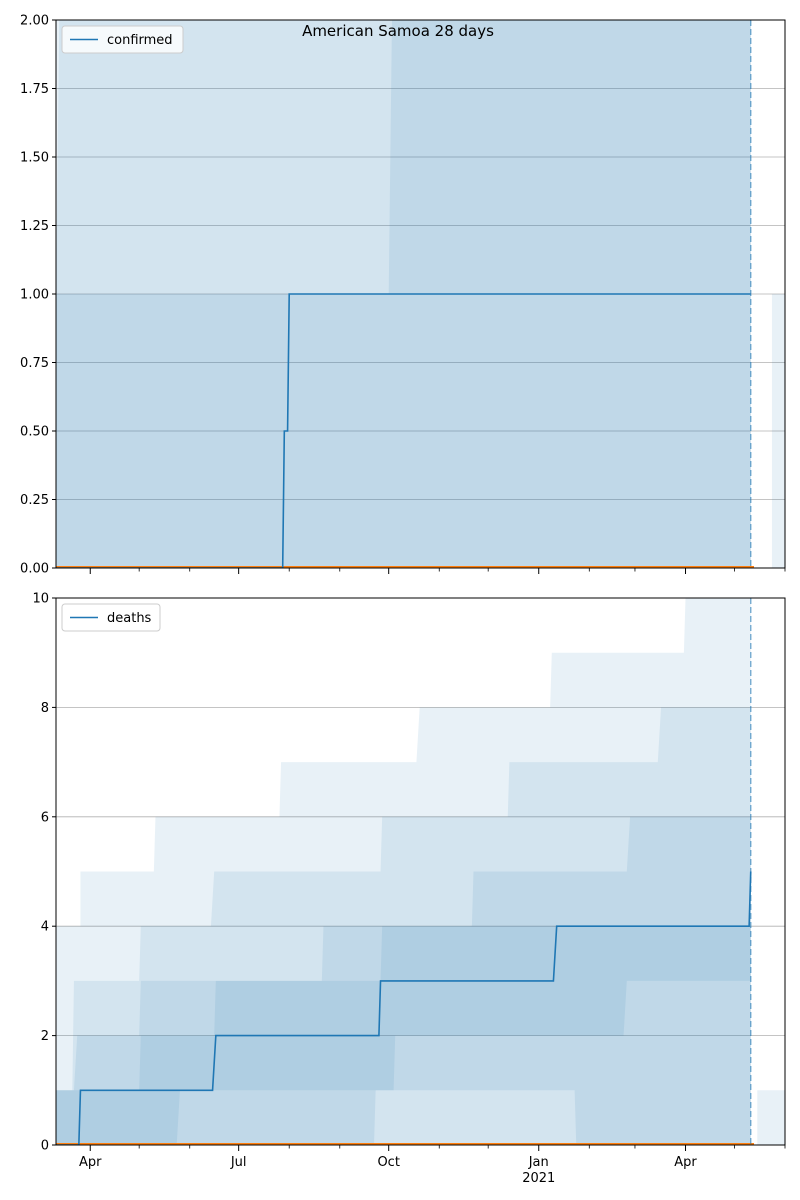 This screenshot has width=800, height=1200. I want to click on y-tick-label-3: 0.75, so click(34, 363).